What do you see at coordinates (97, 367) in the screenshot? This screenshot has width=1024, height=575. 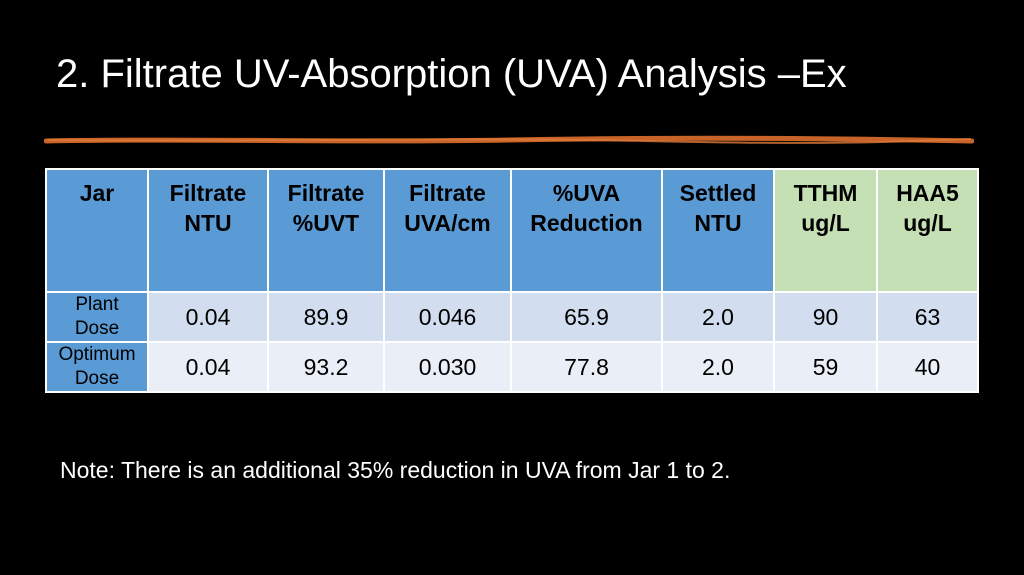 I see `row-label: Optimum Dose` at bounding box center [97, 367].